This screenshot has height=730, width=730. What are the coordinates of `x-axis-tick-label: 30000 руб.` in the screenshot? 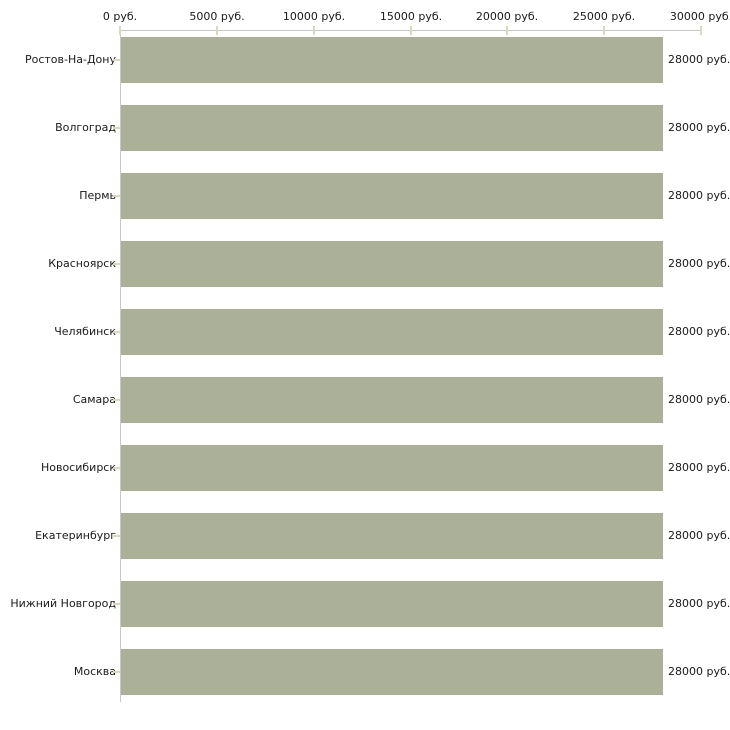 It's located at (699, 16).